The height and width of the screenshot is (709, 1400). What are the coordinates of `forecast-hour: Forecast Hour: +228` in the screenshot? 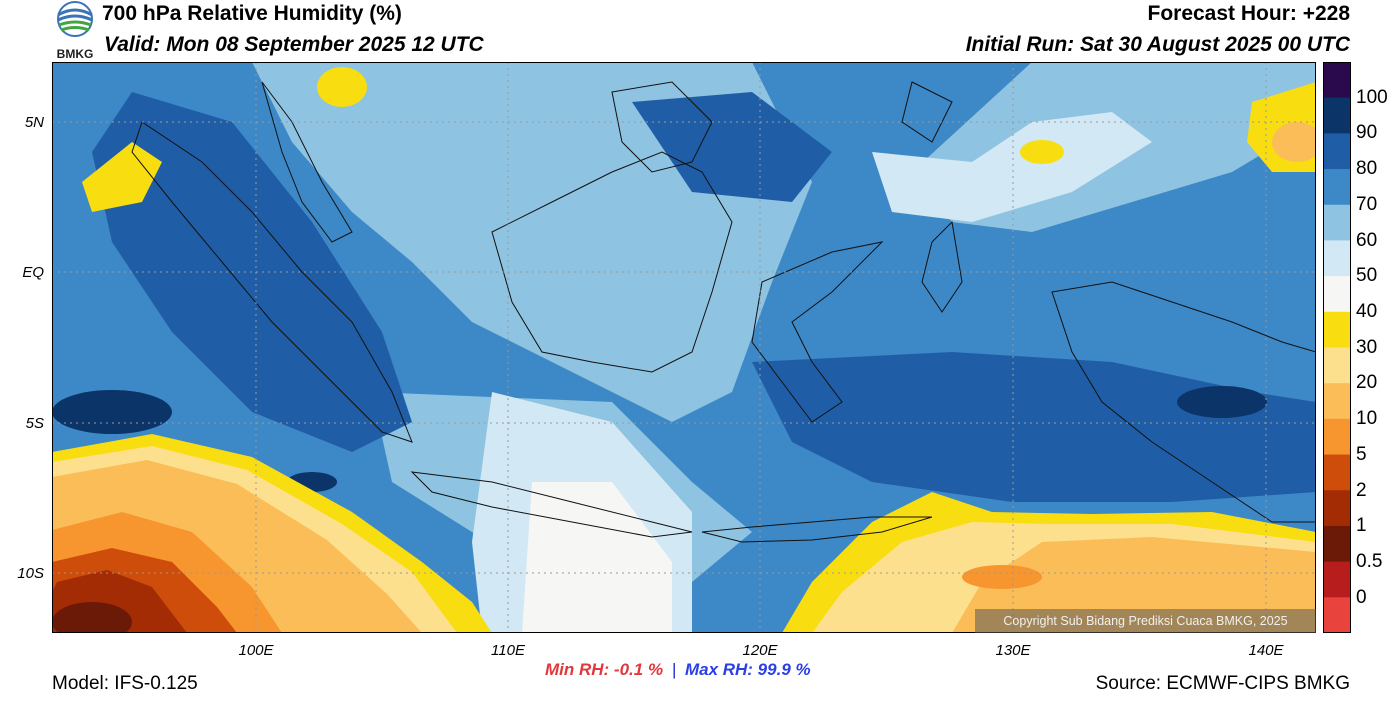 It's located at (1249, 13).